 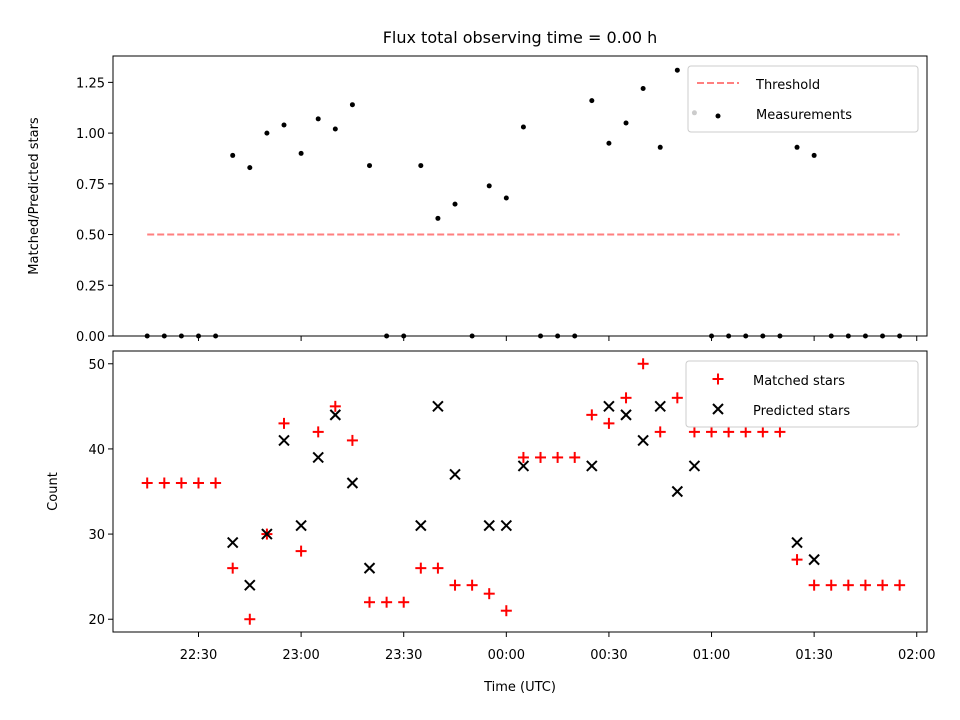 I want to click on star-count-y-tick-label: 30, so click(x=96, y=535).